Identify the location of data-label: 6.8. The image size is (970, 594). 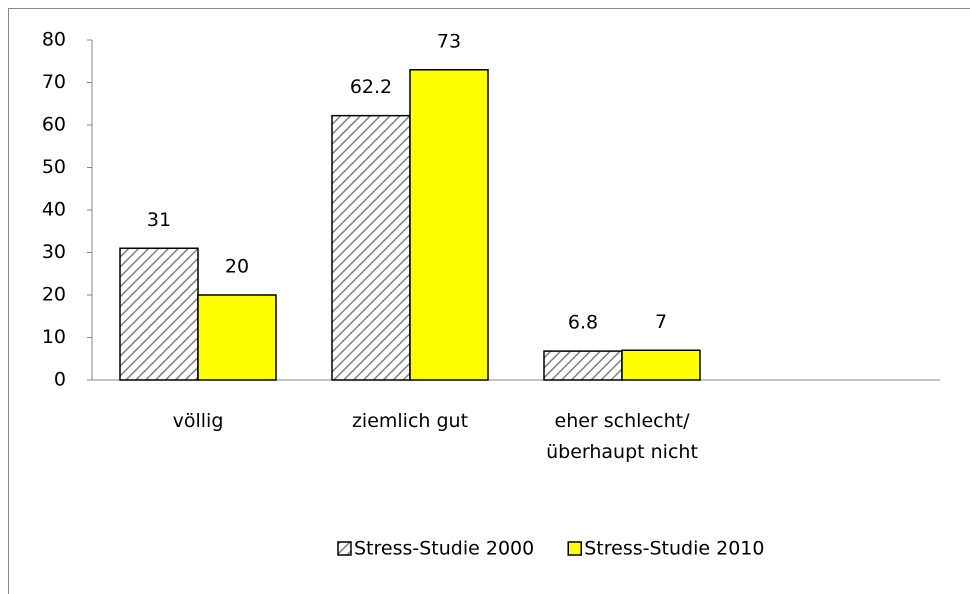
(583, 323).